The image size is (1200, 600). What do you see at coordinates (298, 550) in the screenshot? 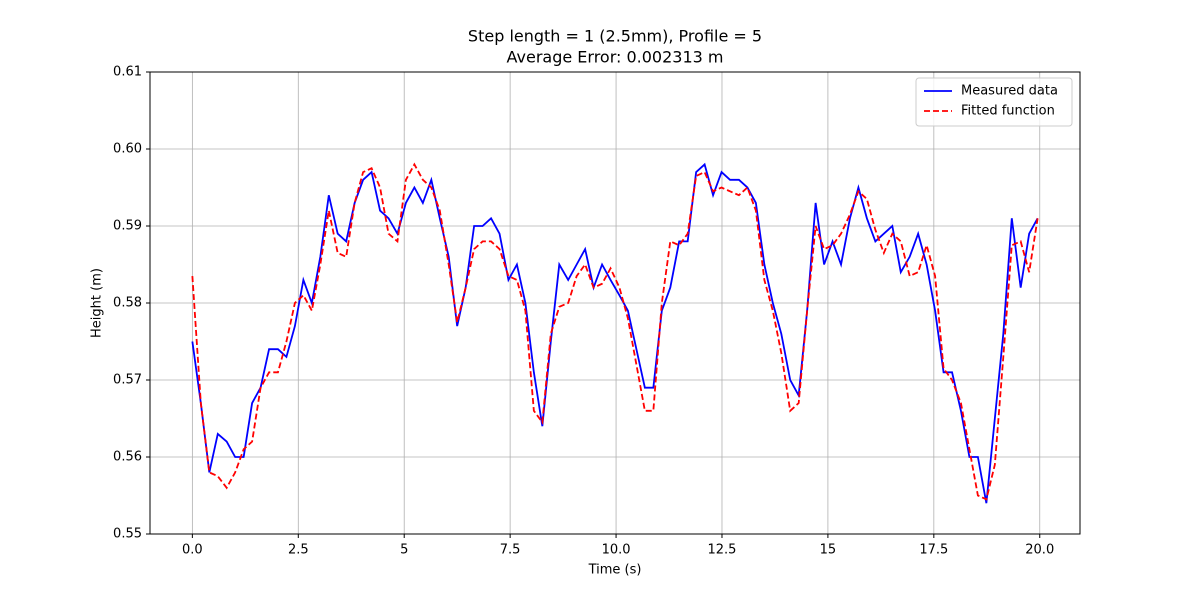
I see `x-tick-label: 2.5` at bounding box center [298, 550].